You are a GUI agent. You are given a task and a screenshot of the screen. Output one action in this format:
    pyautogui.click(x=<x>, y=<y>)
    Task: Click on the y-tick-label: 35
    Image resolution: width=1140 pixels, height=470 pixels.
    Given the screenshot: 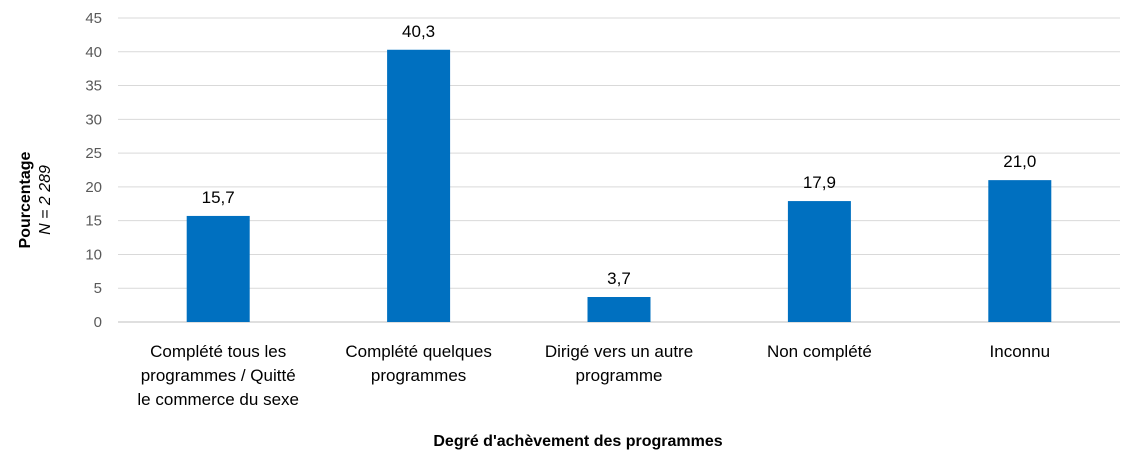 What is the action you would take?
    pyautogui.click(x=93, y=86)
    